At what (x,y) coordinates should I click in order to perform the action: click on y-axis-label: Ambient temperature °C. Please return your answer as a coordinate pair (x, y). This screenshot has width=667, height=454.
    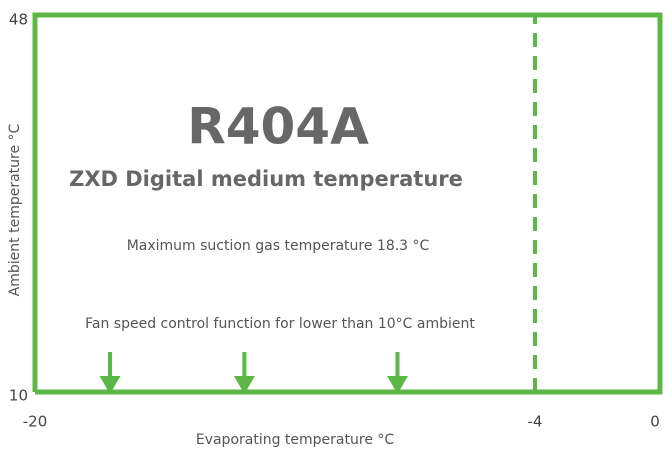
    Looking at the image, I should click on (15, 209).